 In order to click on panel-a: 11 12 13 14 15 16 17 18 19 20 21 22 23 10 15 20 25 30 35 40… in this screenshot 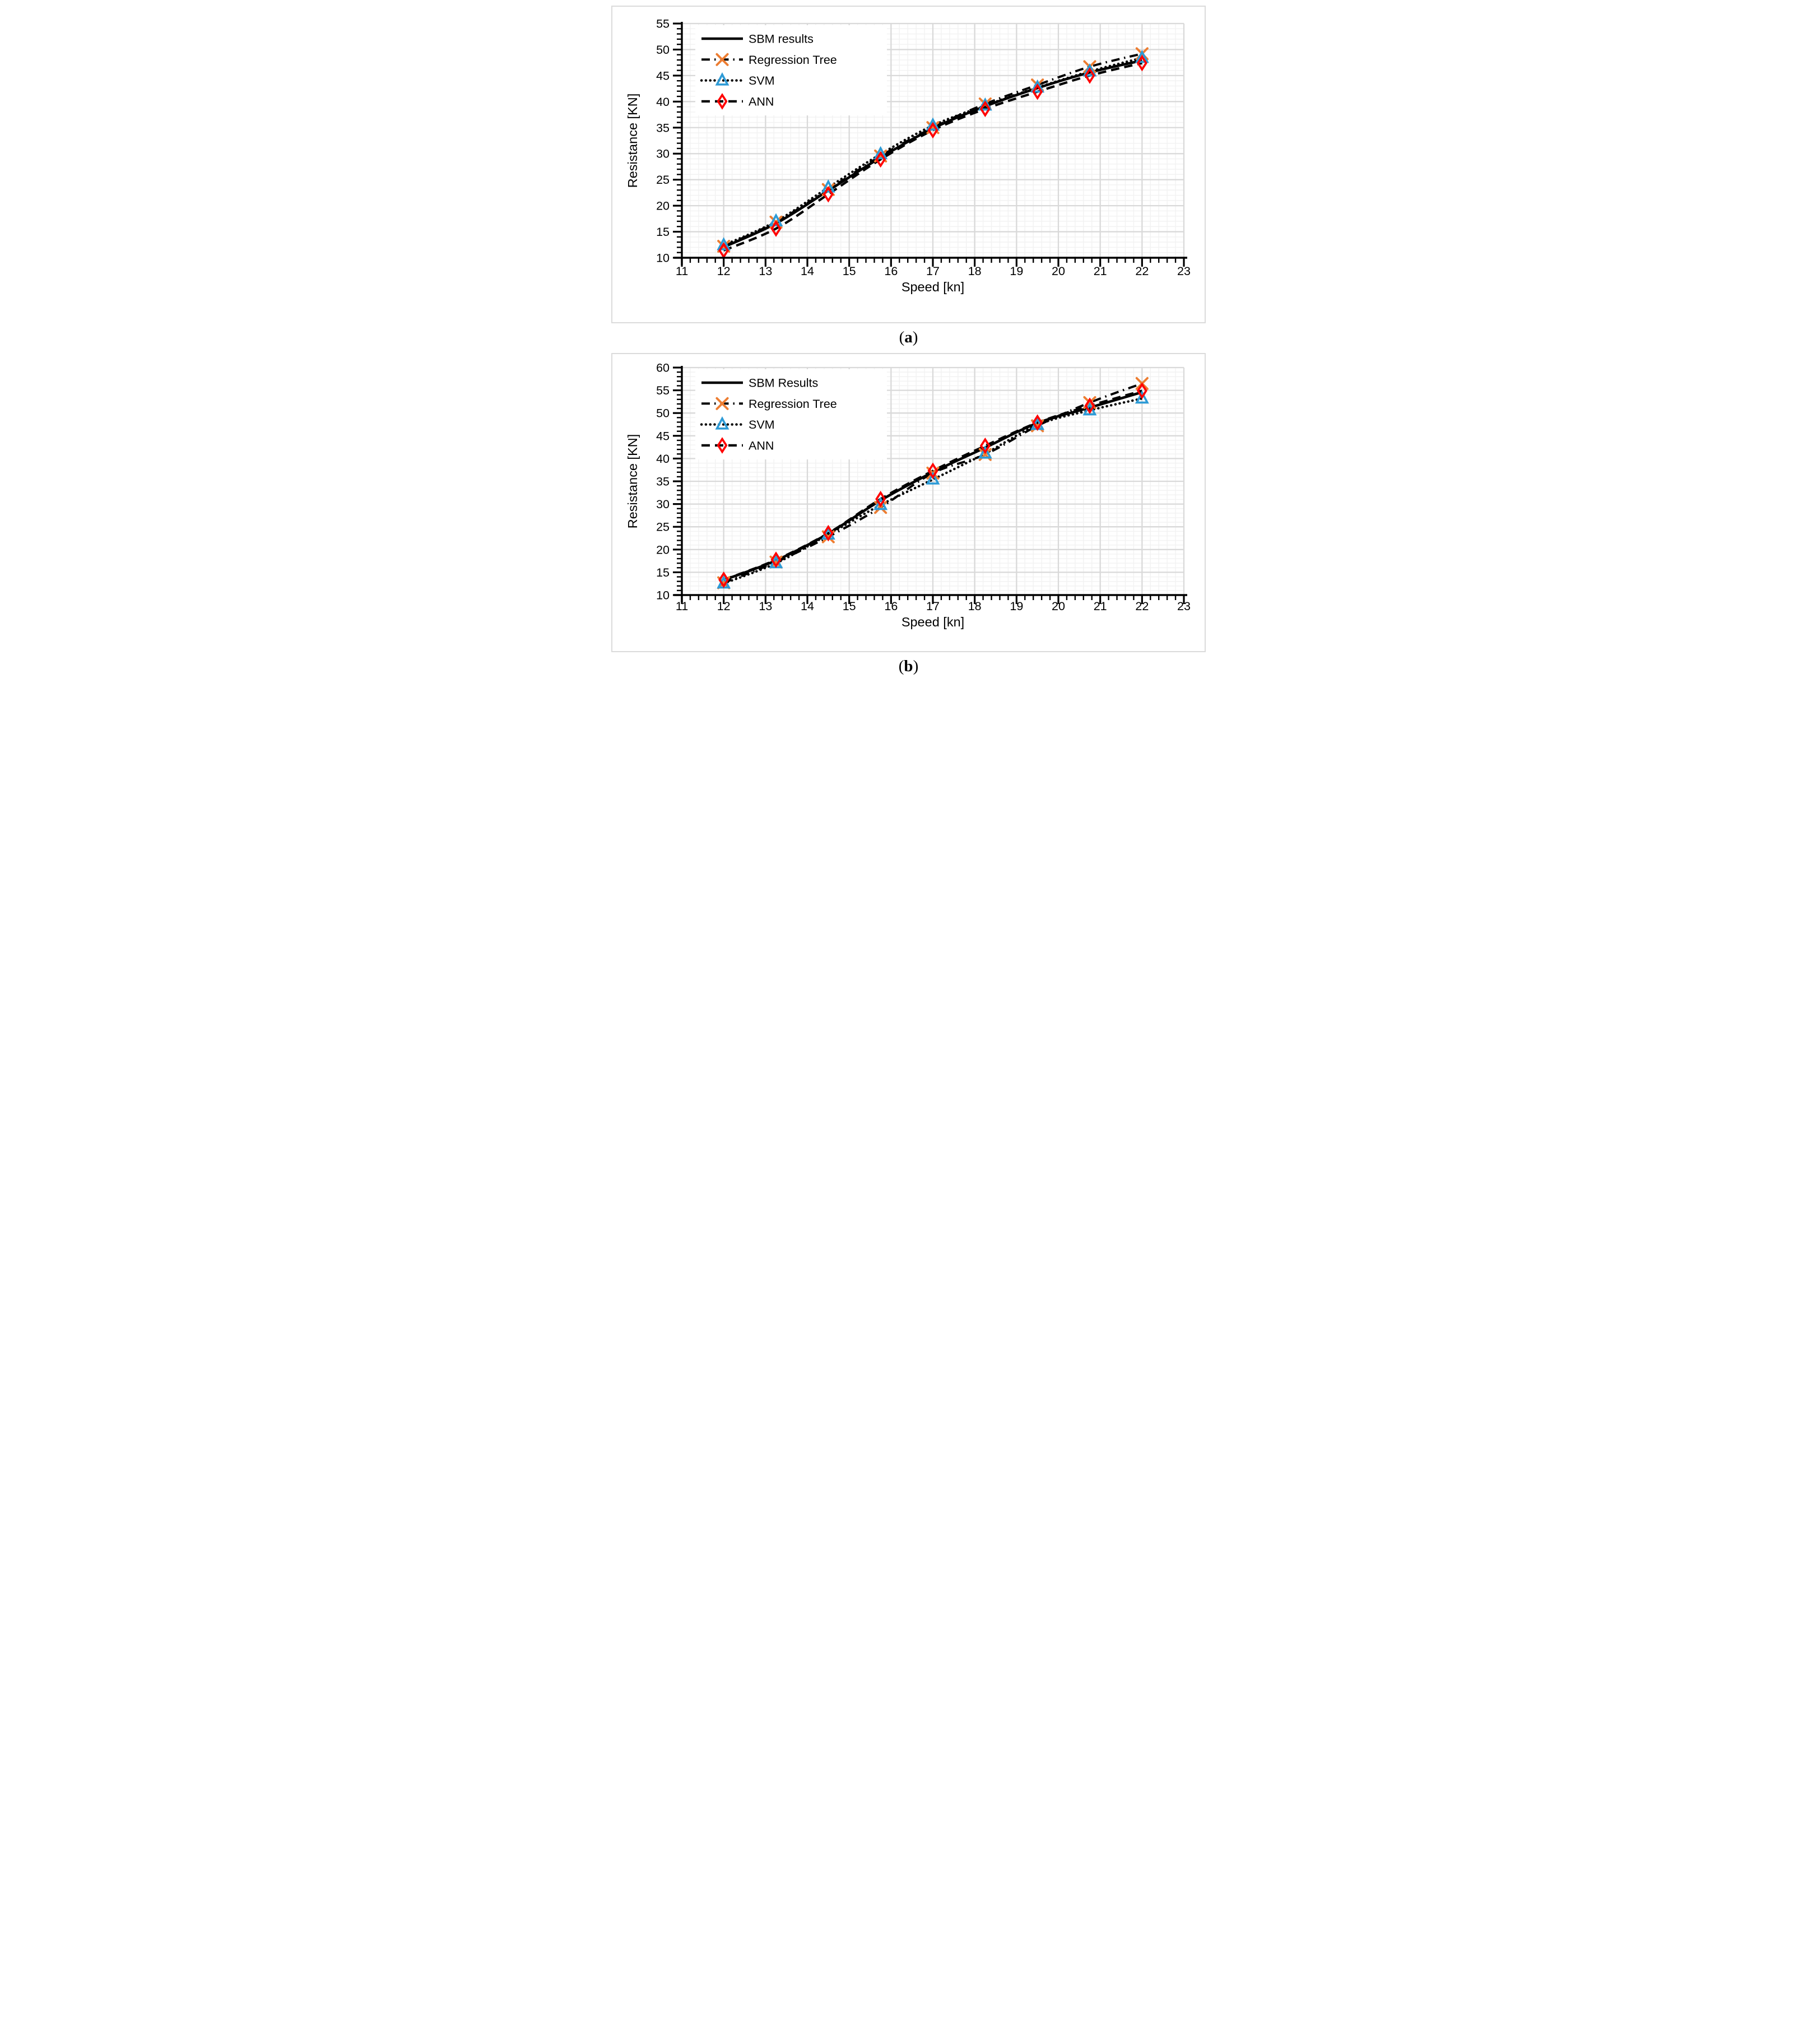, I will do `click(908, 165)`.